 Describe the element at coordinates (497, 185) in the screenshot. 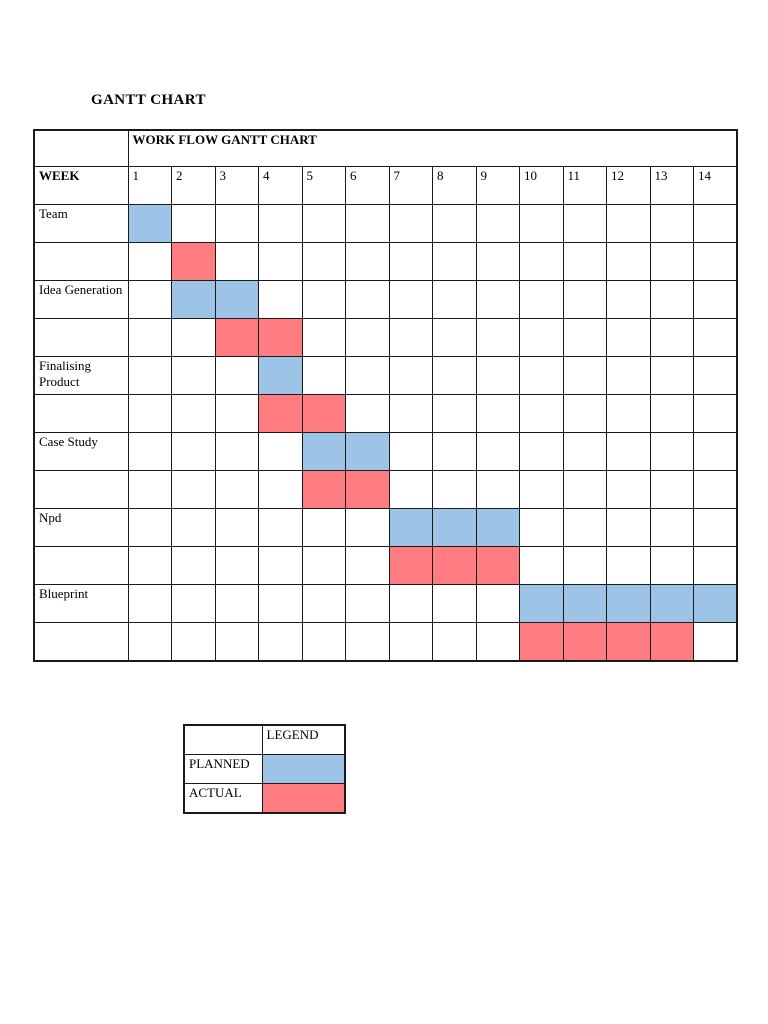

I see `week-number-cell: 9` at that location.